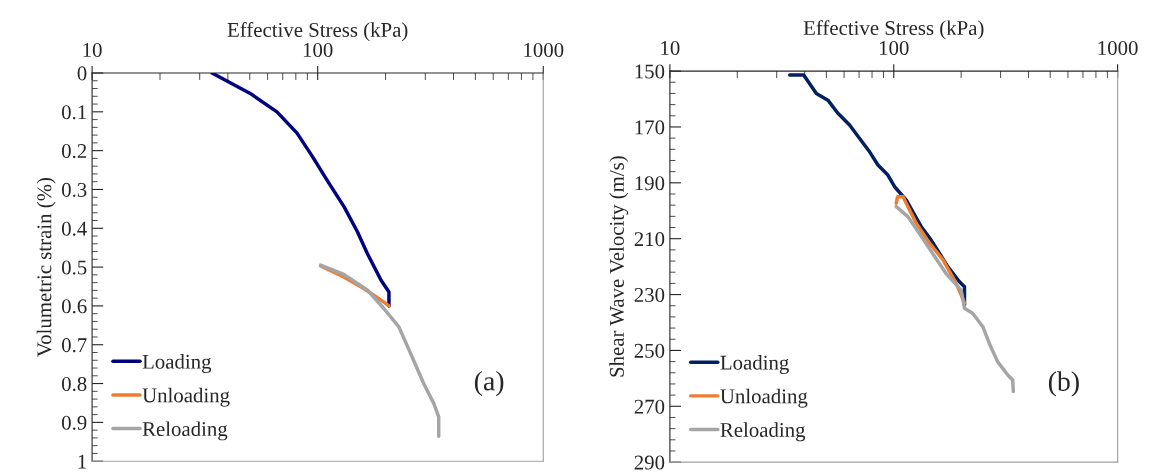 The image size is (1151, 474). I want to click on y-tick-label: 170, so click(650, 127).